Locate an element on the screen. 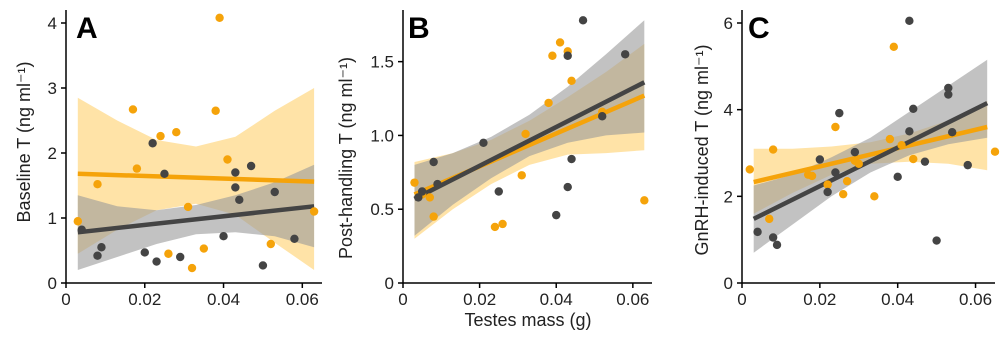 The height and width of the screenshot is (337, 1000). panel-c-y-tick-label-0: 0 is located at coordinates (728, 283).